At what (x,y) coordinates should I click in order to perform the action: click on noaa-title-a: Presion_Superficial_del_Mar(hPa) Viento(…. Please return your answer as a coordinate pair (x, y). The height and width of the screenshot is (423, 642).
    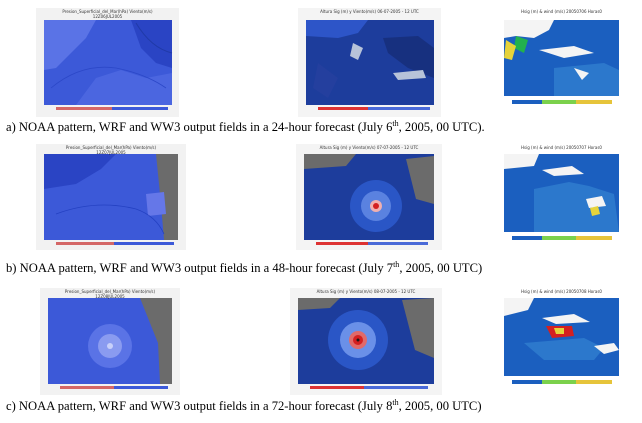
    Looking at the image, I should click on (107, 11).